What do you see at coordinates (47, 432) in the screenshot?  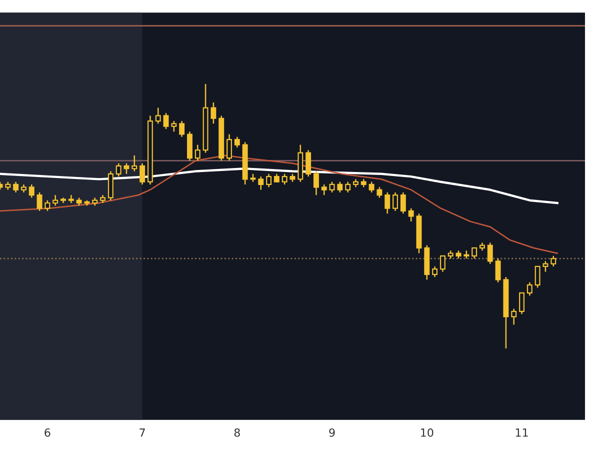 I see `x-tick-label: 6` at bounding box center [47, 432].